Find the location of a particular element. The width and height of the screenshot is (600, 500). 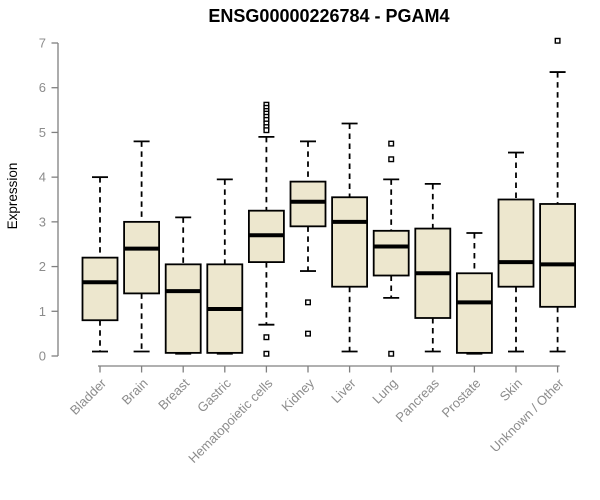

box-unknown-other is located at coordinates (557, 195).